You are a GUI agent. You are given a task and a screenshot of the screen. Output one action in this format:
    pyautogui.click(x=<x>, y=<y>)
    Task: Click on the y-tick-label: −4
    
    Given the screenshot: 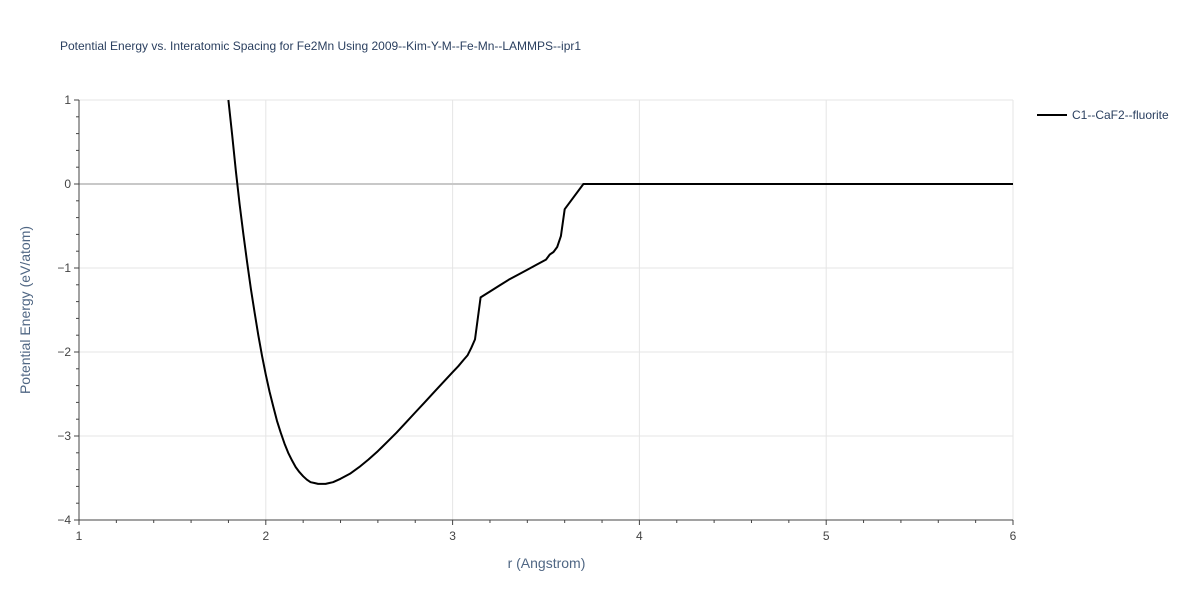 What is the action you would take?
    pyautogui.click(x=64, y=520)
    